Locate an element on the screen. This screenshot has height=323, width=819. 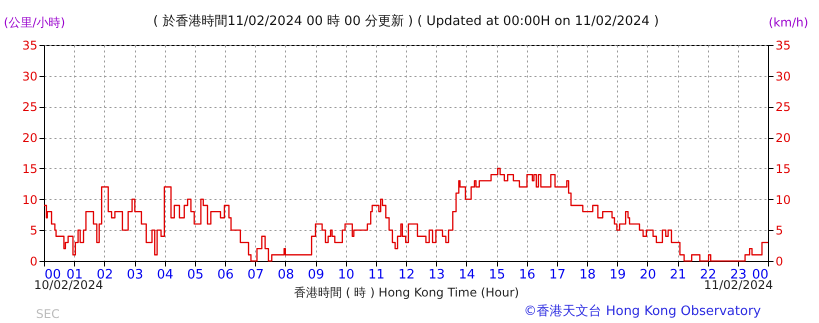
text: SEC is located at coordinates (48, 314).